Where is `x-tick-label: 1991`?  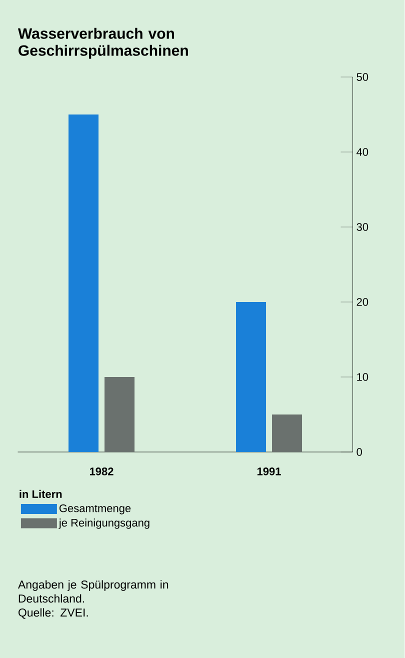
x-tick-label: 1991 is located at coordinates (270, 472).